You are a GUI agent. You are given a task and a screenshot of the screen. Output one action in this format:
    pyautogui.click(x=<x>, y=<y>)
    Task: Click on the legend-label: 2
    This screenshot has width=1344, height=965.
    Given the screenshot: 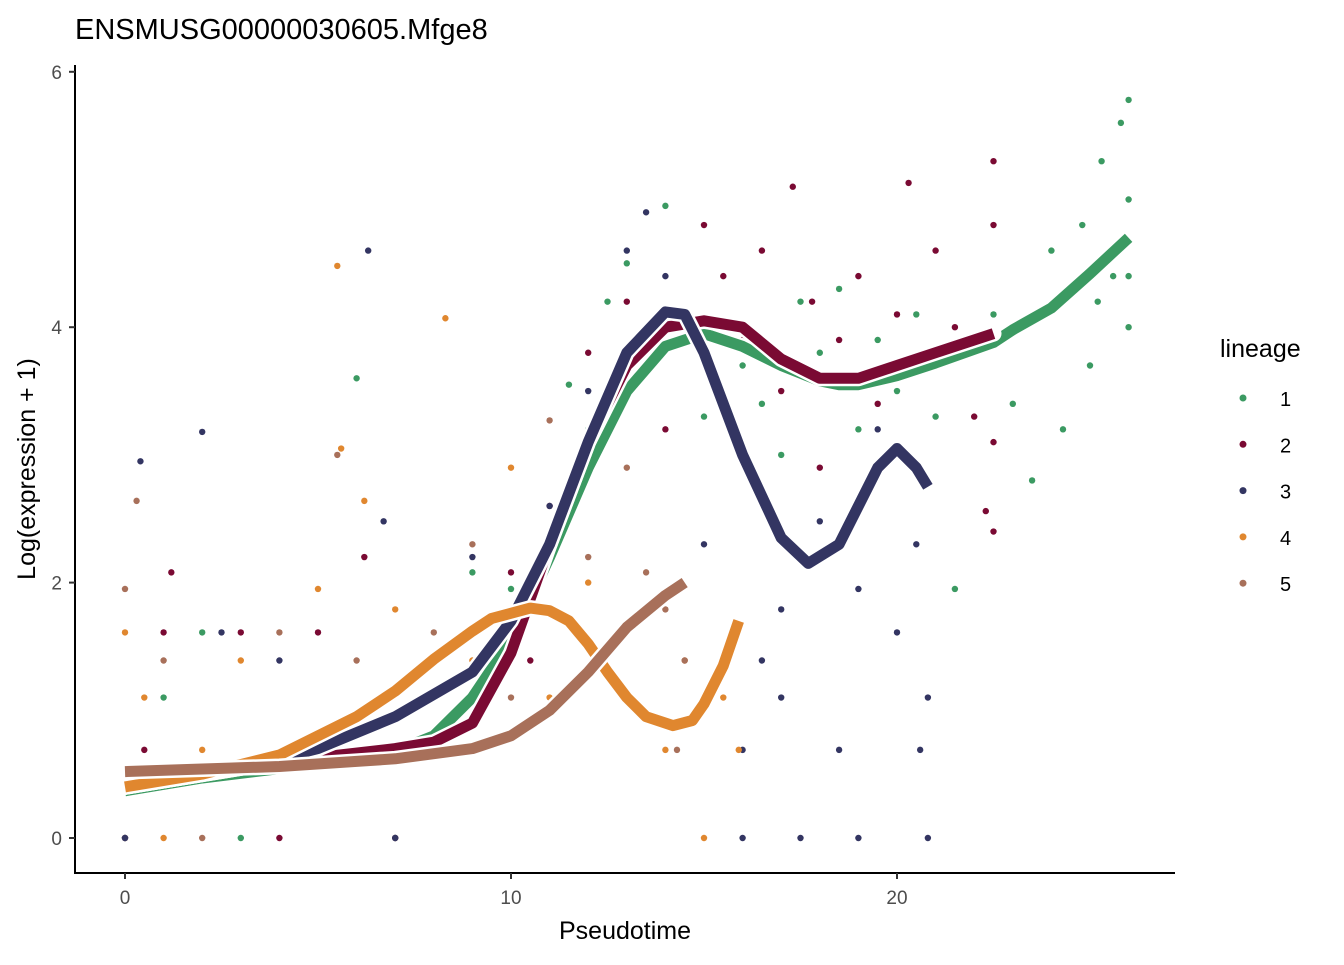 What is the action you would take?
    pyautogui.click(x=1285, y=446)
    